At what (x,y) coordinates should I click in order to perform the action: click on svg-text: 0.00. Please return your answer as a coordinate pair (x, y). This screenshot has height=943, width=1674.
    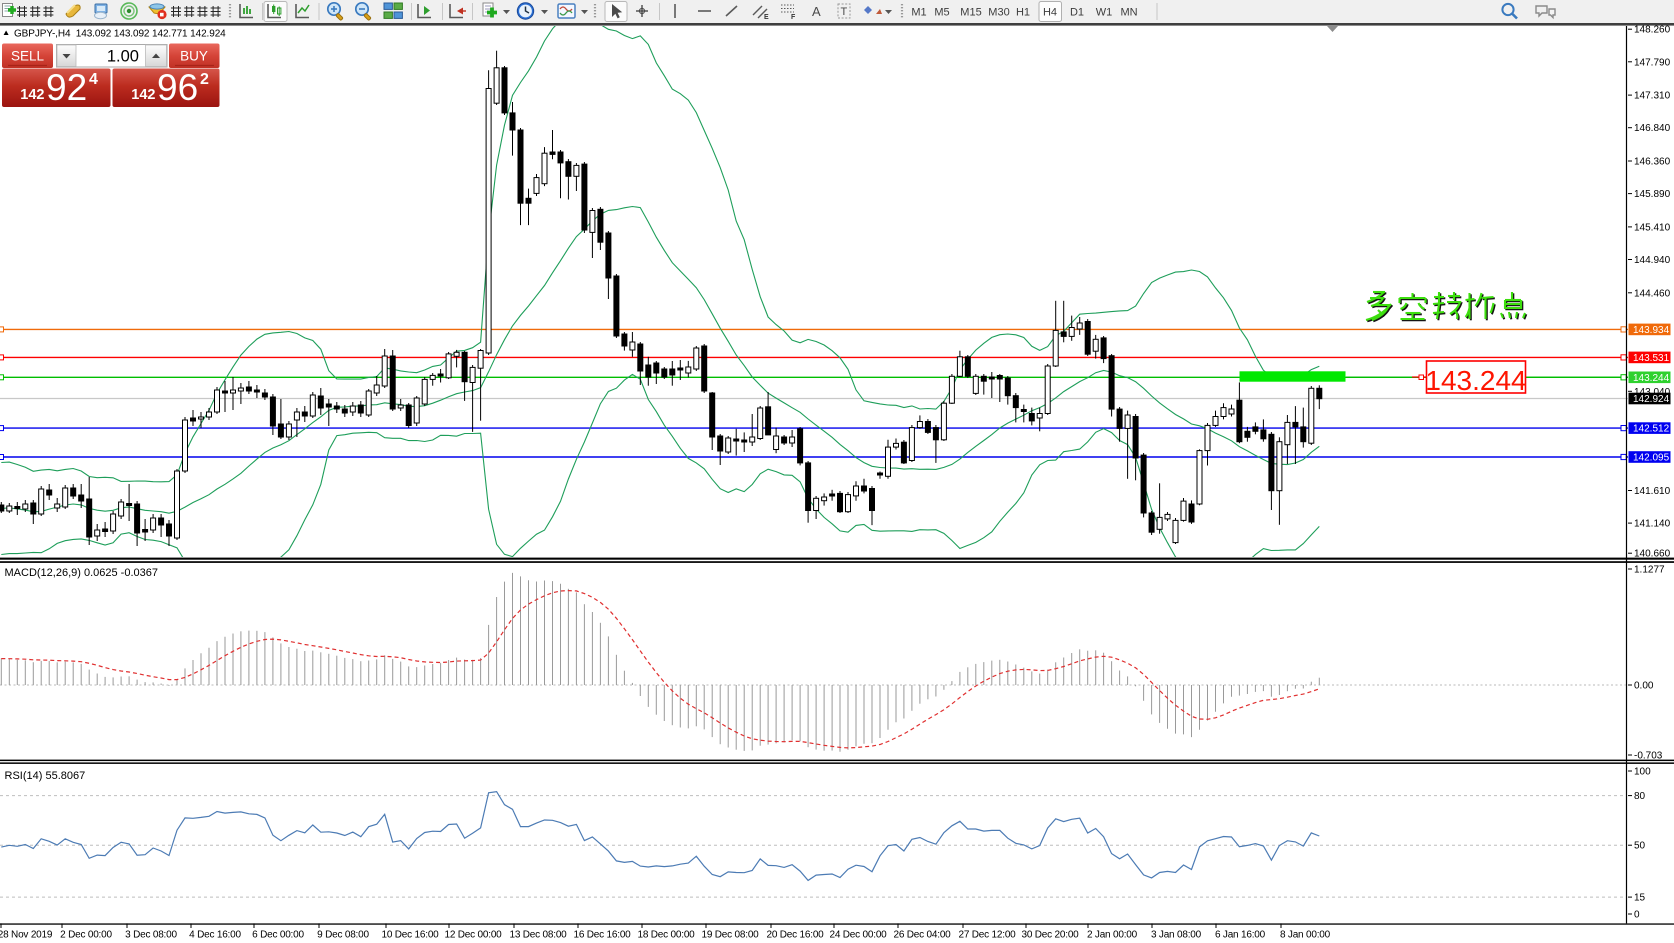
    Looking at the image, I should click on (1644, 686).